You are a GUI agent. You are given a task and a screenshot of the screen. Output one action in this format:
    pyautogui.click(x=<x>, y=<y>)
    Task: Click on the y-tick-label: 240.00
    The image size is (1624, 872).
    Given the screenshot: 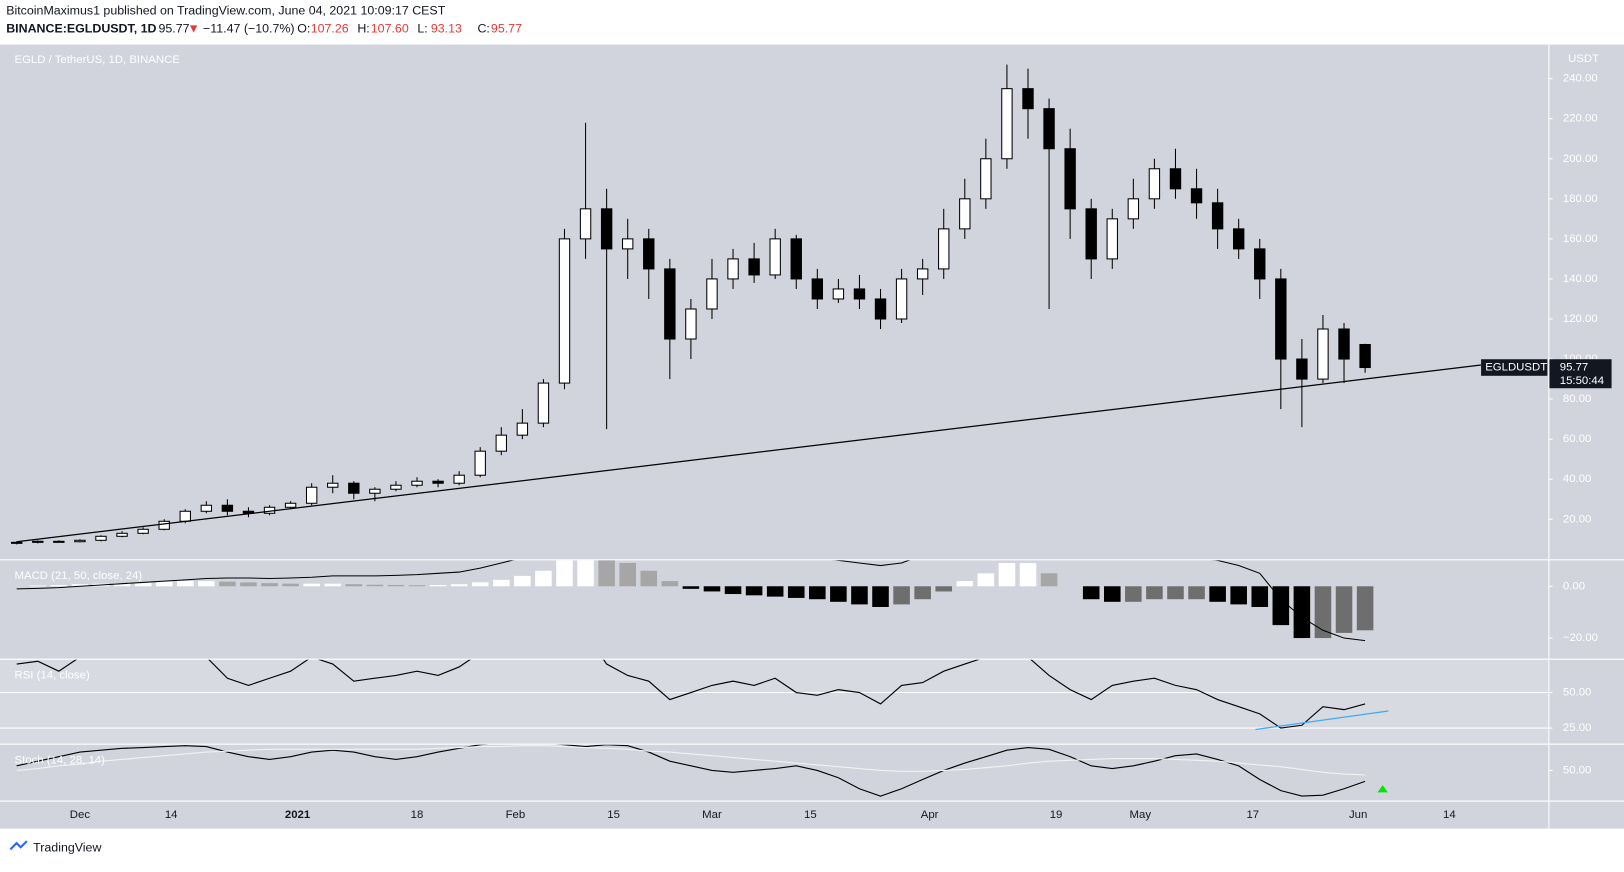 What is the action you would take?
    pyautogui.click(x=1580, y=79)
    